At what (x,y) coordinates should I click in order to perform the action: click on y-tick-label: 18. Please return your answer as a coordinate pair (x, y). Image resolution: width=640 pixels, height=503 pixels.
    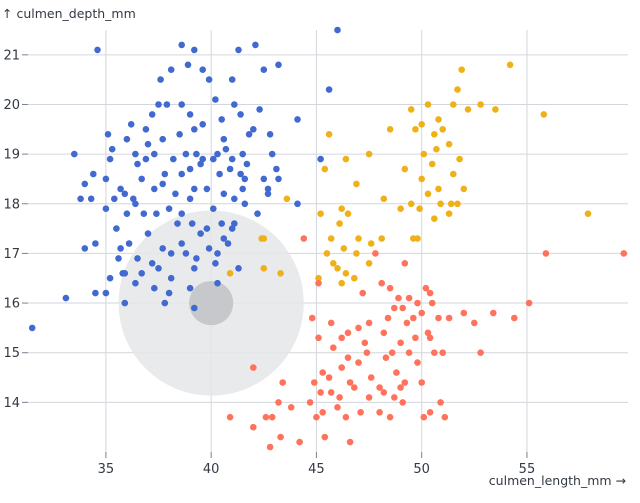
    Looking at the image, I should click on (11, 204).